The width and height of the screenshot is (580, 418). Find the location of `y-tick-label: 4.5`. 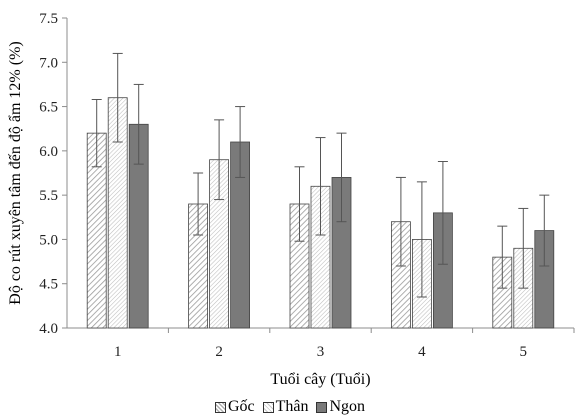

y-tick-label: 4.5 is located at coordinates (48, 285).